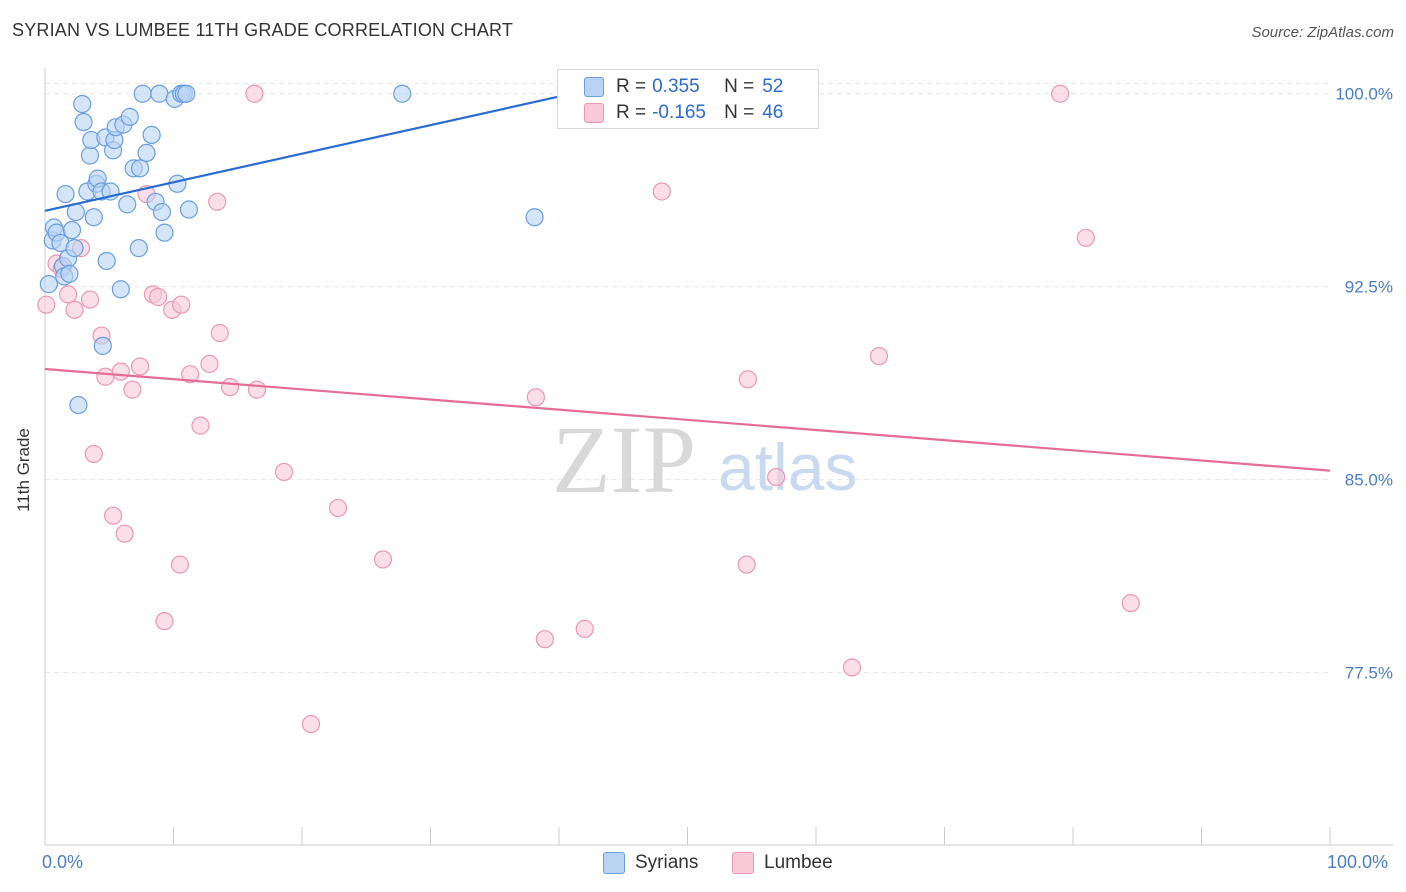 Image resolution: width=1406 pixels, height=892 pixels. Describe the element at coordinates (594, 113) in the screenshot. I see `lumbee-swatch` at that location.